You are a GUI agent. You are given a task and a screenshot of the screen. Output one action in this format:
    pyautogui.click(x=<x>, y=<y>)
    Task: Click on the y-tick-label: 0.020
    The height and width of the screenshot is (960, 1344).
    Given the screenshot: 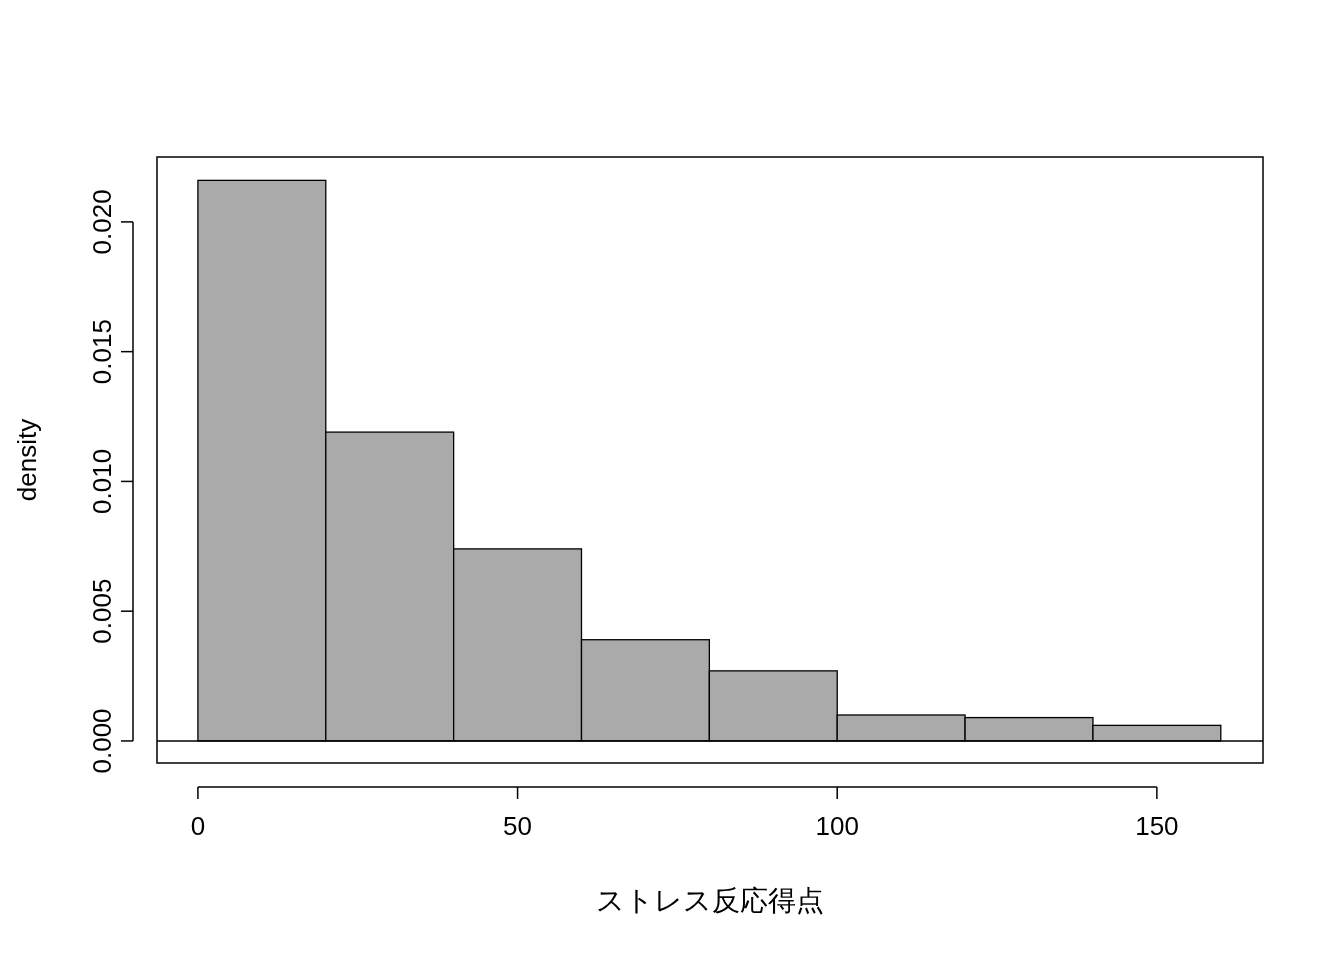 What is the action you would take?
    pyautogui.click(x=102, y=222)
    